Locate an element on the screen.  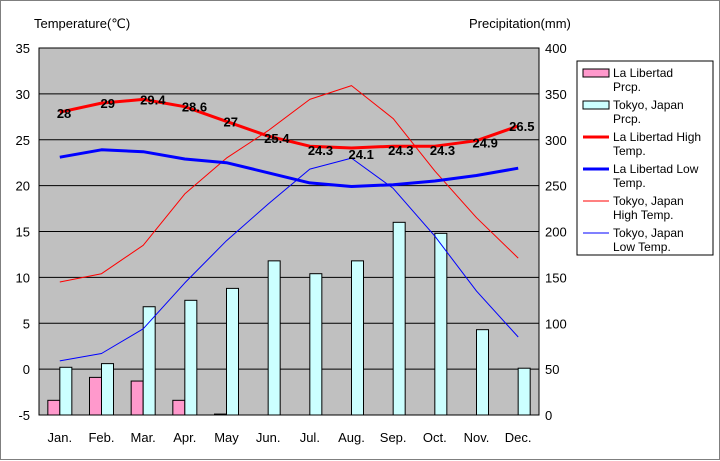
left-tick-label: 35 is located at coordinates (23, 48).